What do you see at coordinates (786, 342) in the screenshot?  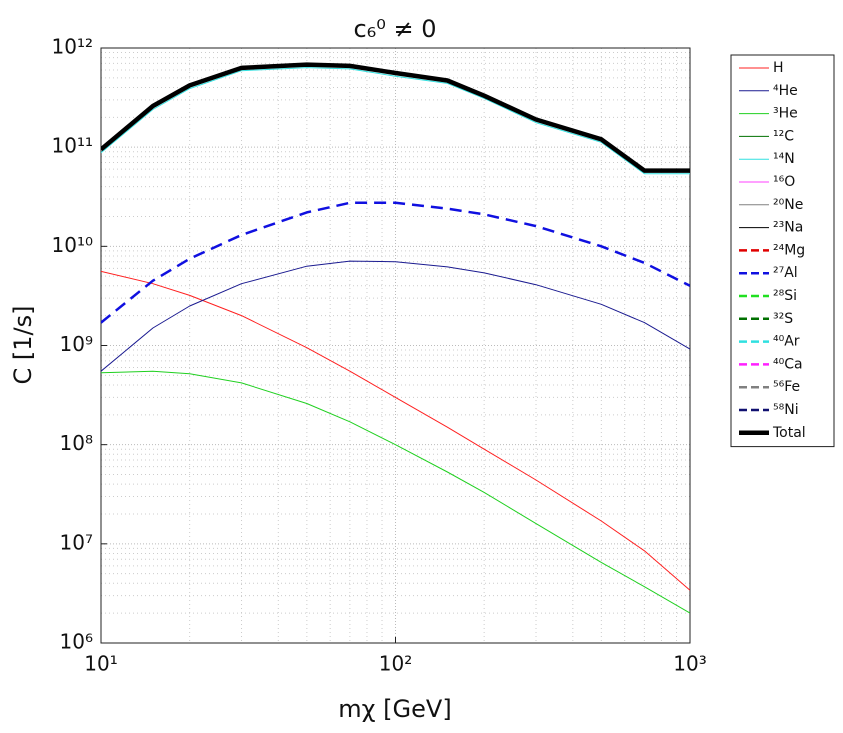 I see `legend-label: ⁴⁰Ar` at bounding box center [786, 342].